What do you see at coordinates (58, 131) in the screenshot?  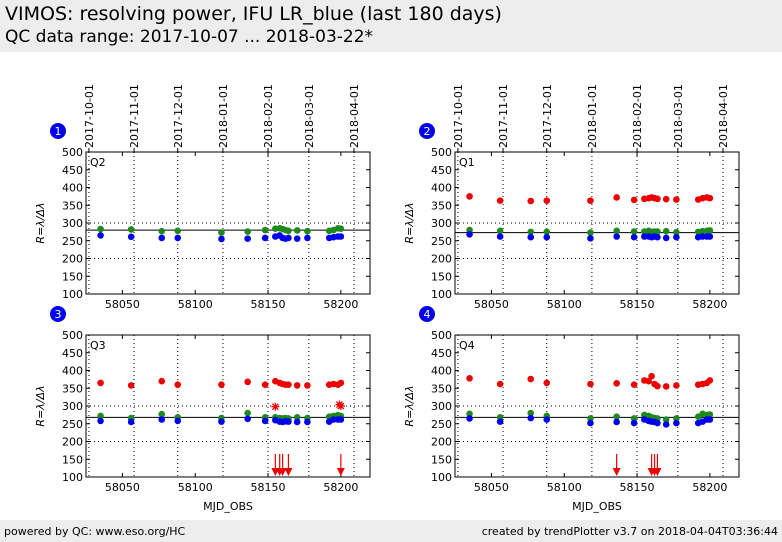 I see `panel-badge-number: 1` at bounding box center [58, 131].